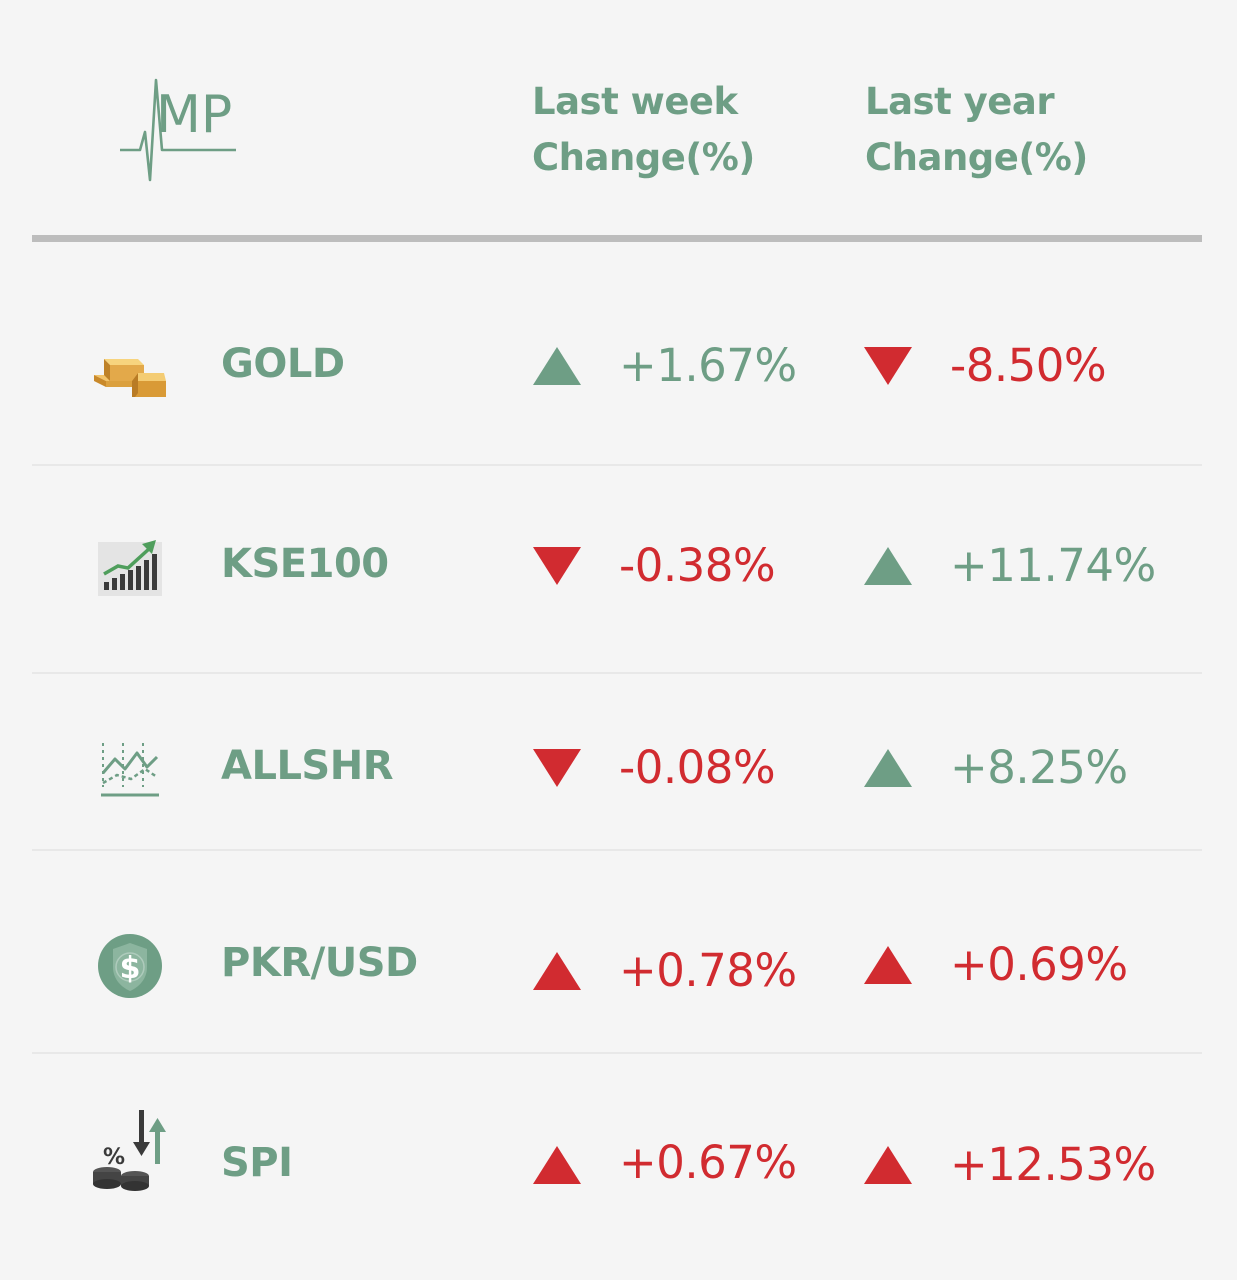 The image size is (1237, 1280). What do you see at coordinates (643, 130) in the screenshot?
I see `last-week-header: Last week Change(%)` at bounding box center [643, 130].